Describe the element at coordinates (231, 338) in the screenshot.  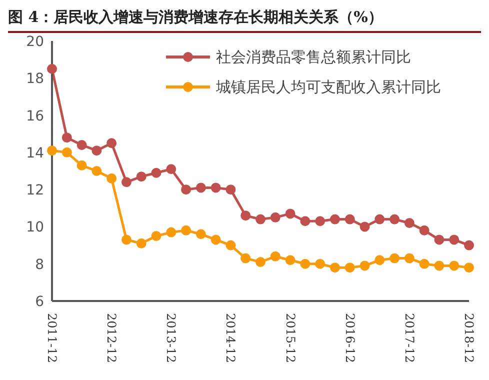
I see `x-tick-label: 2014-12` at that location.